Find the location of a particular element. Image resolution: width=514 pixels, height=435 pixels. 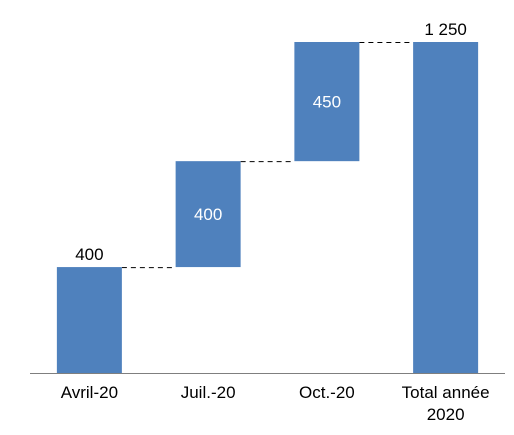

x-tick-label-3: Oct.-20 is located at coordinates (327, 392).